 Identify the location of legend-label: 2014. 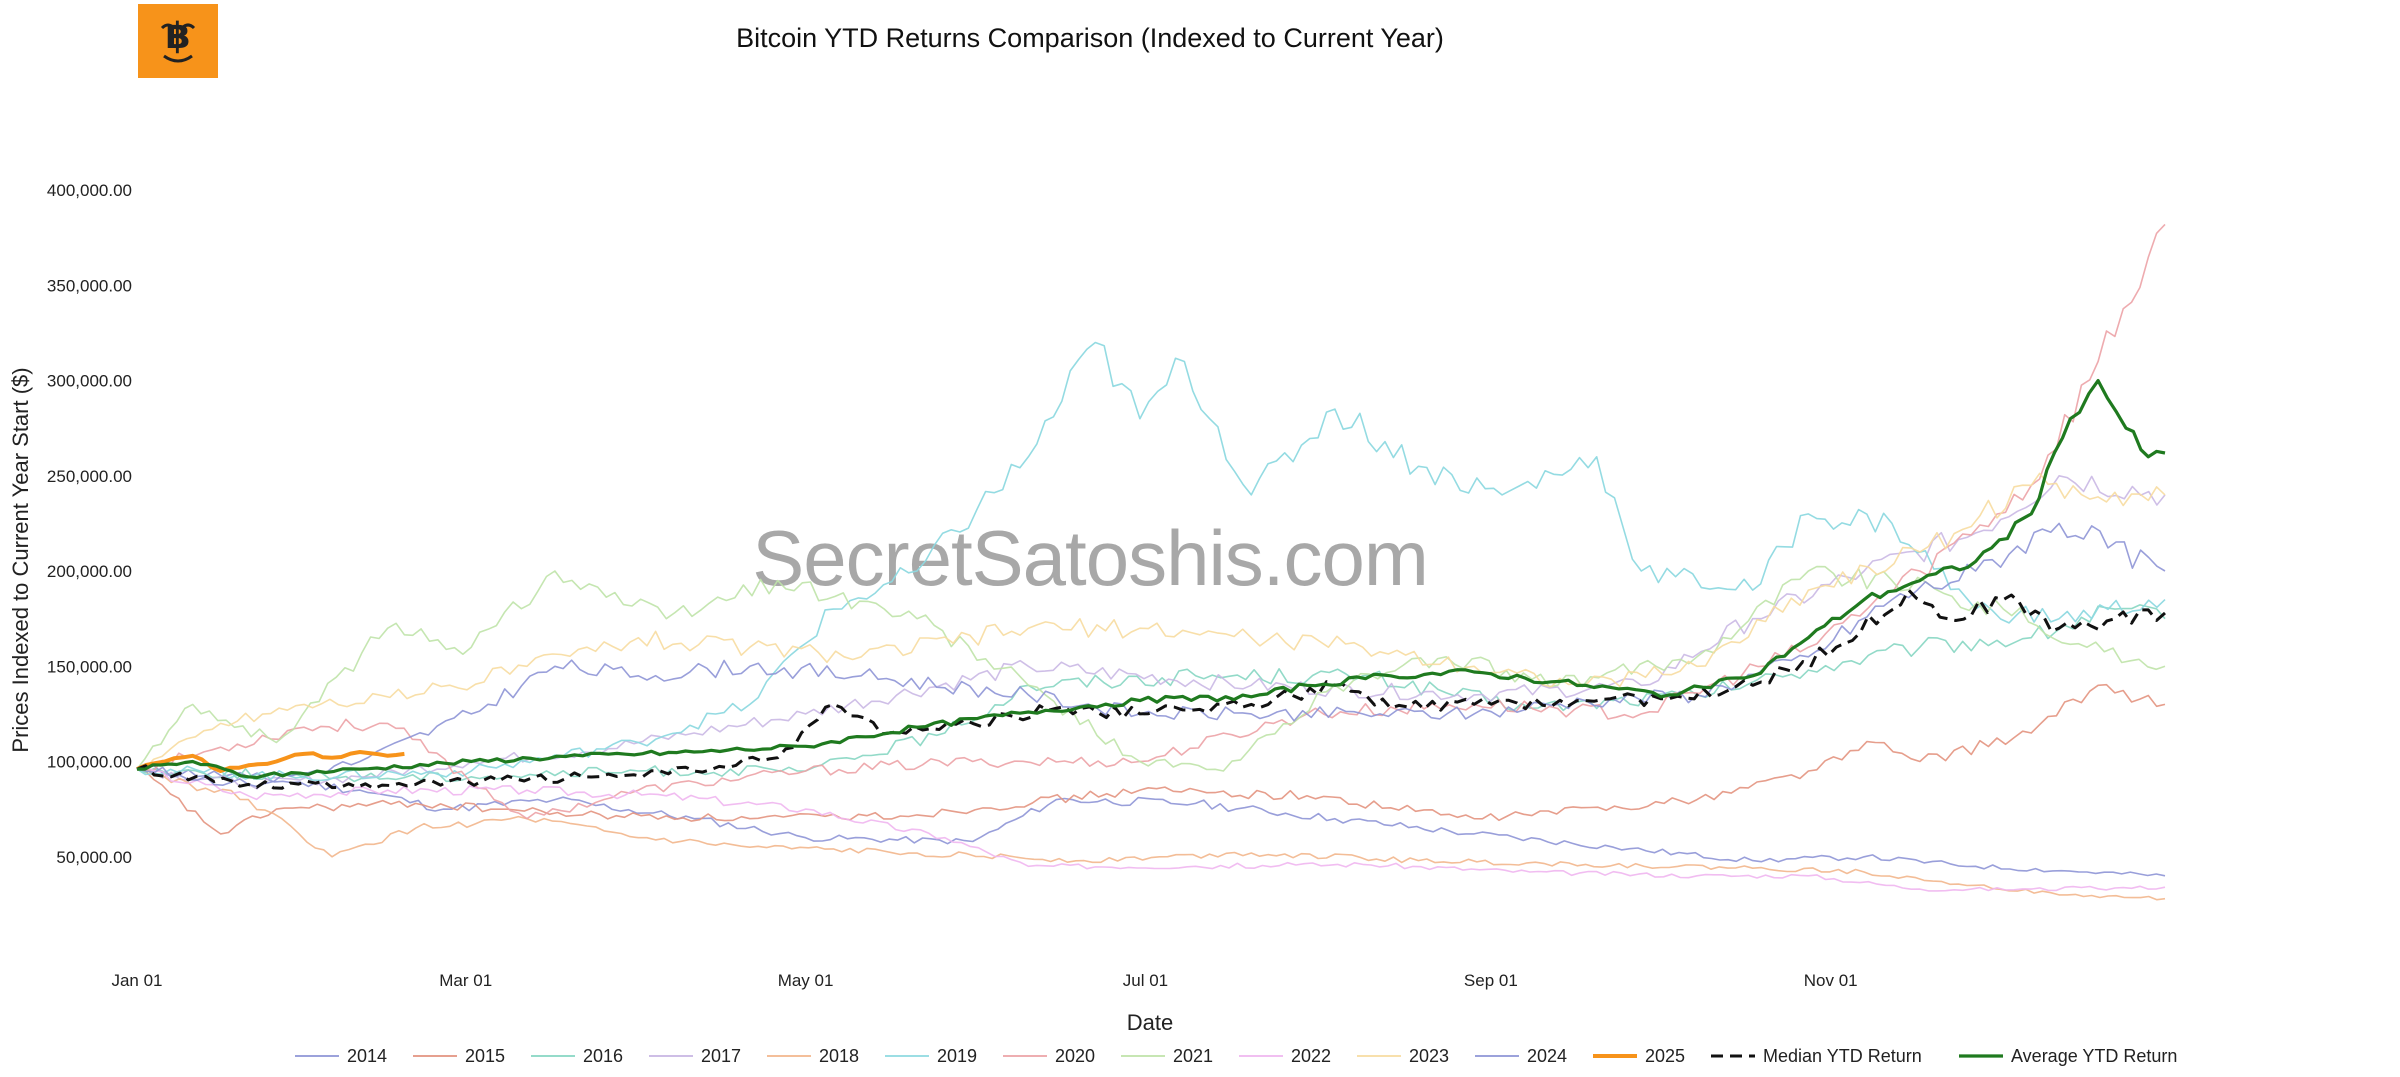
(367, 1056).